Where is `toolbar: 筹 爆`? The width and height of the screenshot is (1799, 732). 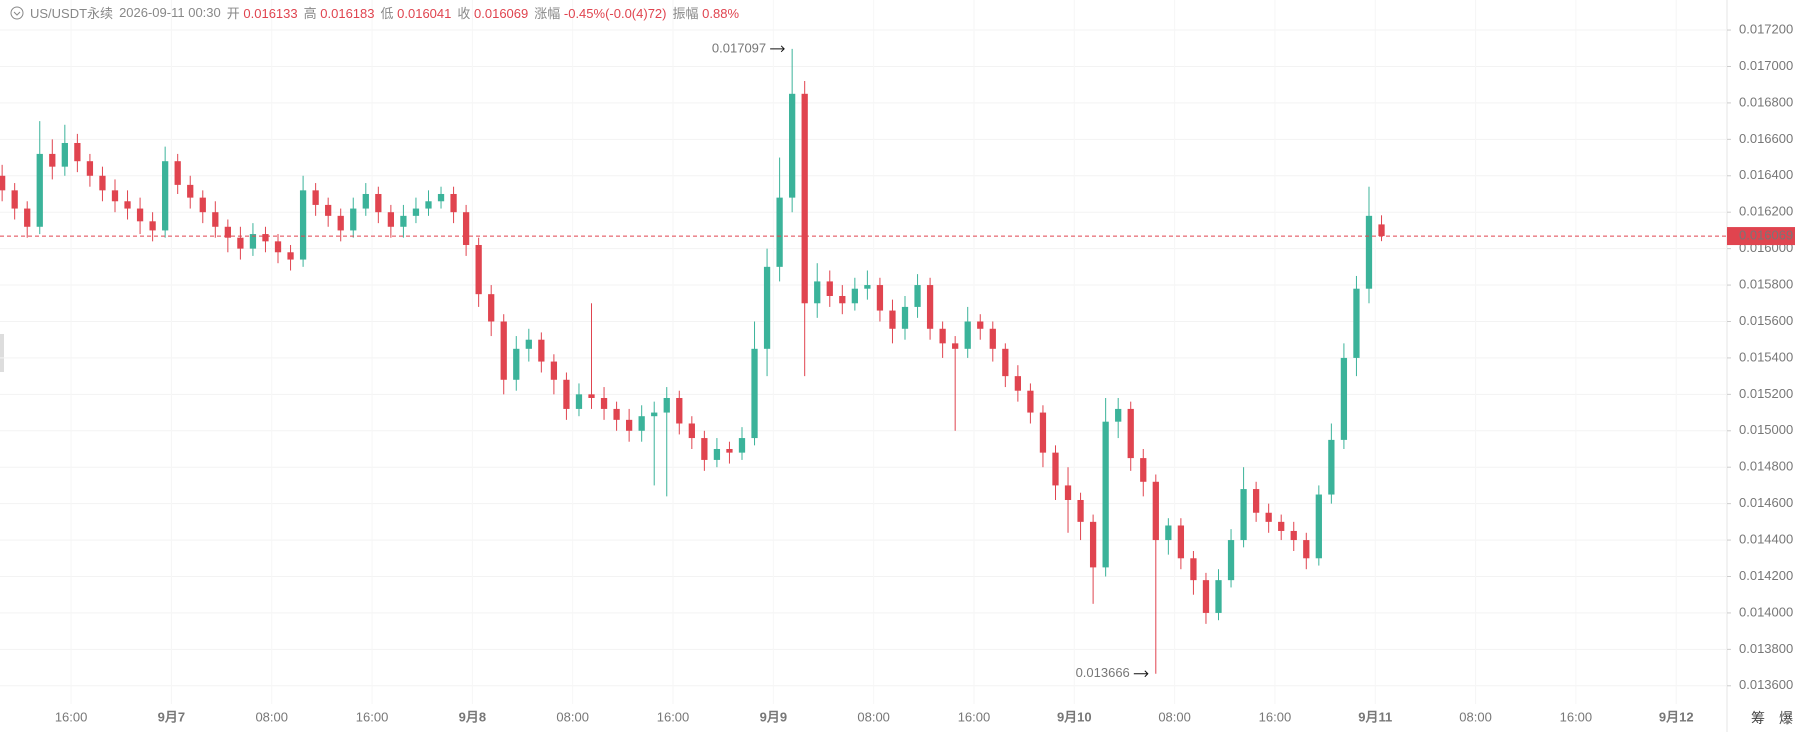
toolbar: 筹 爆 is located at coordinates (1772, 718).